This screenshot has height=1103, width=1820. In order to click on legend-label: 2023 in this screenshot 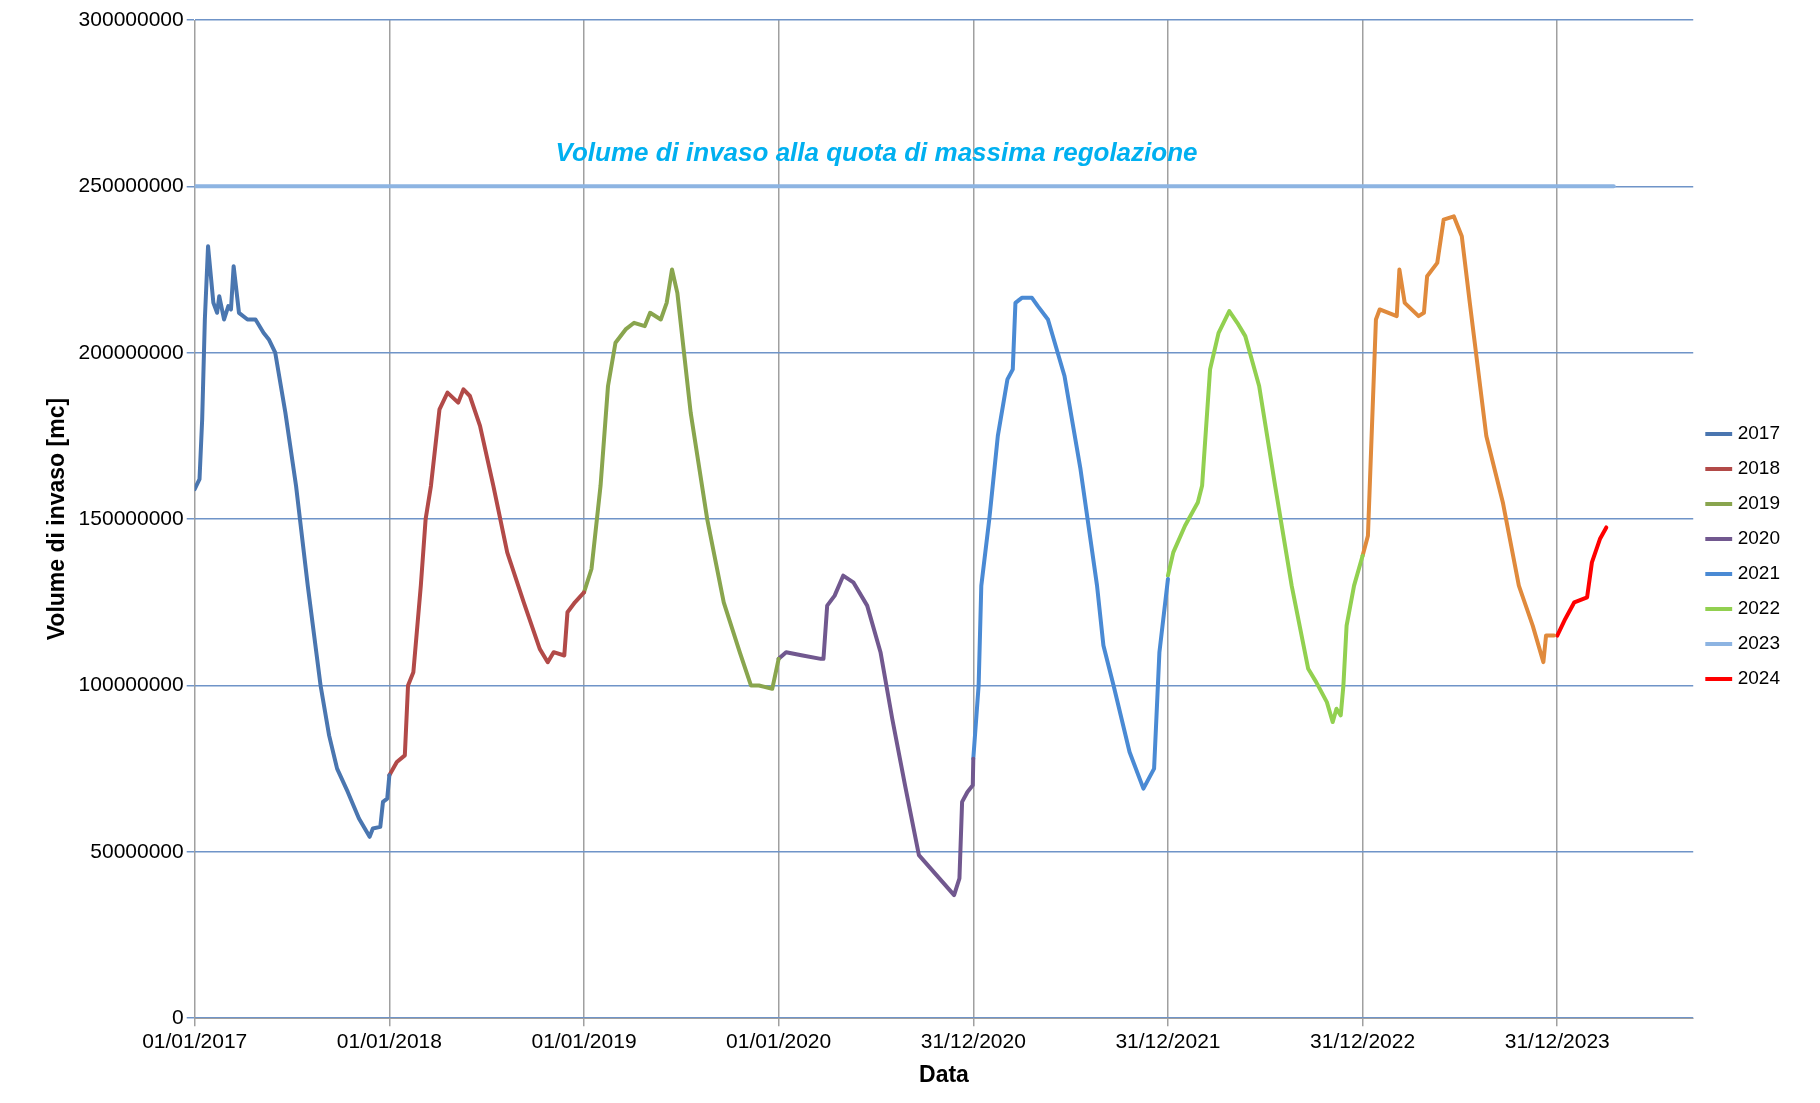, I will do `click(1759, 643)`.